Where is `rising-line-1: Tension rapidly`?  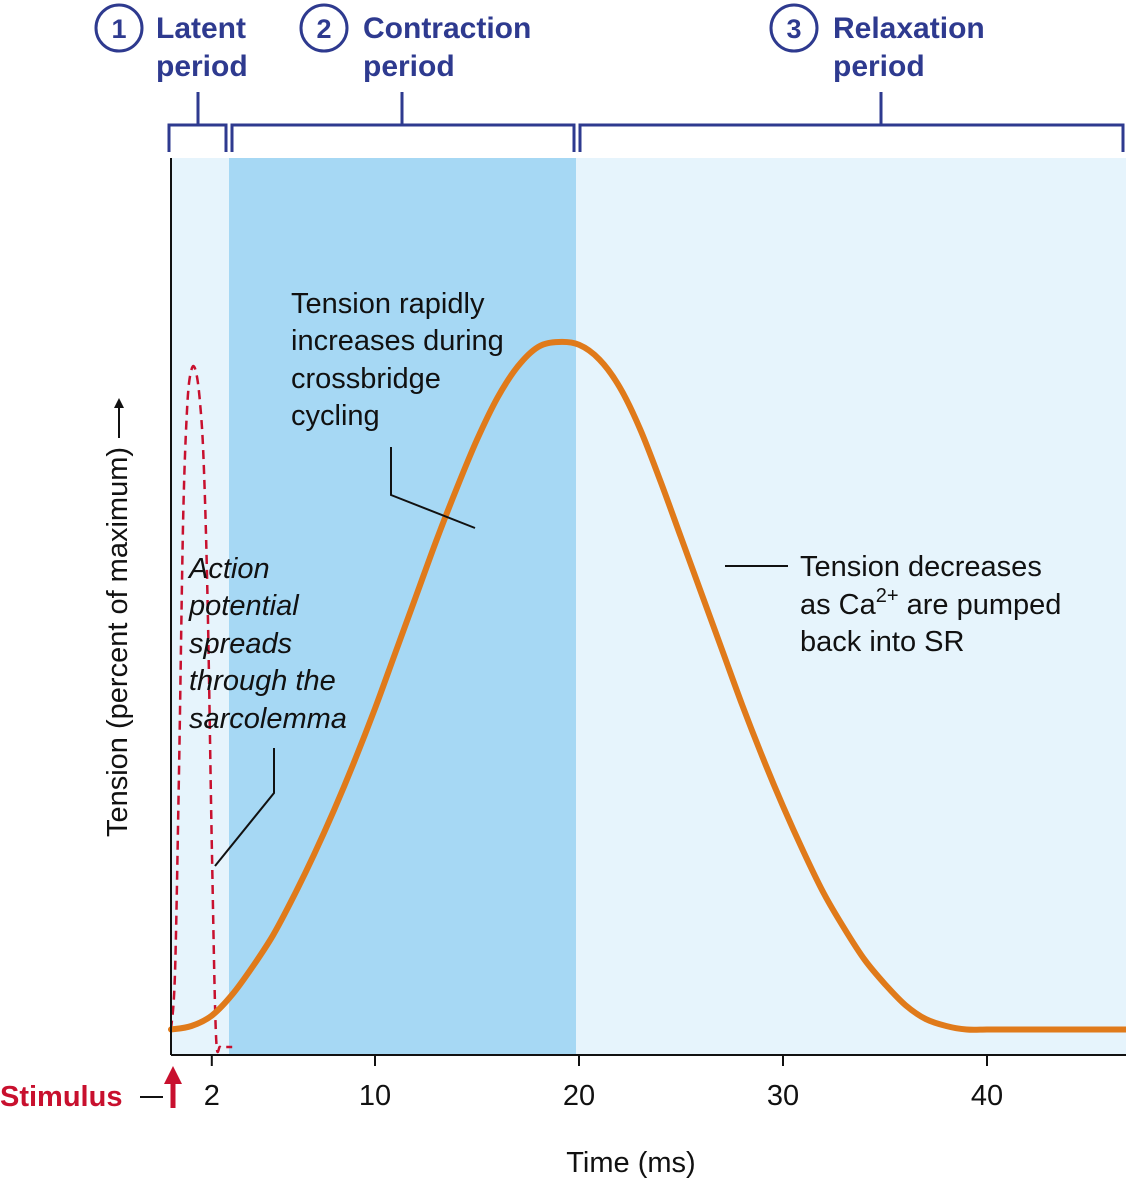
rising-line-1: Tension rapidly is located at coordinates (388, 304).